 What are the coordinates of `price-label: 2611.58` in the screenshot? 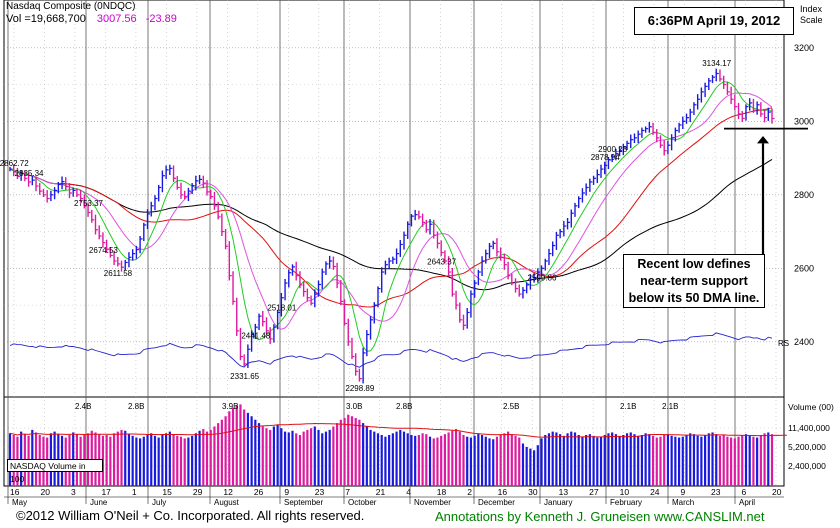 It's located at (118, 273).